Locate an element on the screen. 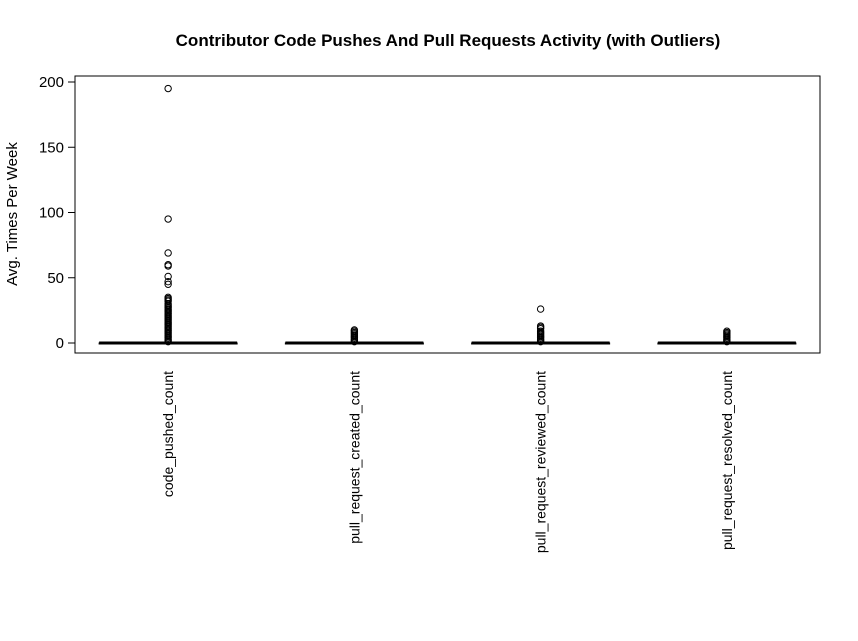 This screenshot has width=858, height=641. x-tick-label: code_pushed_count is located at coordinates (168, 434).